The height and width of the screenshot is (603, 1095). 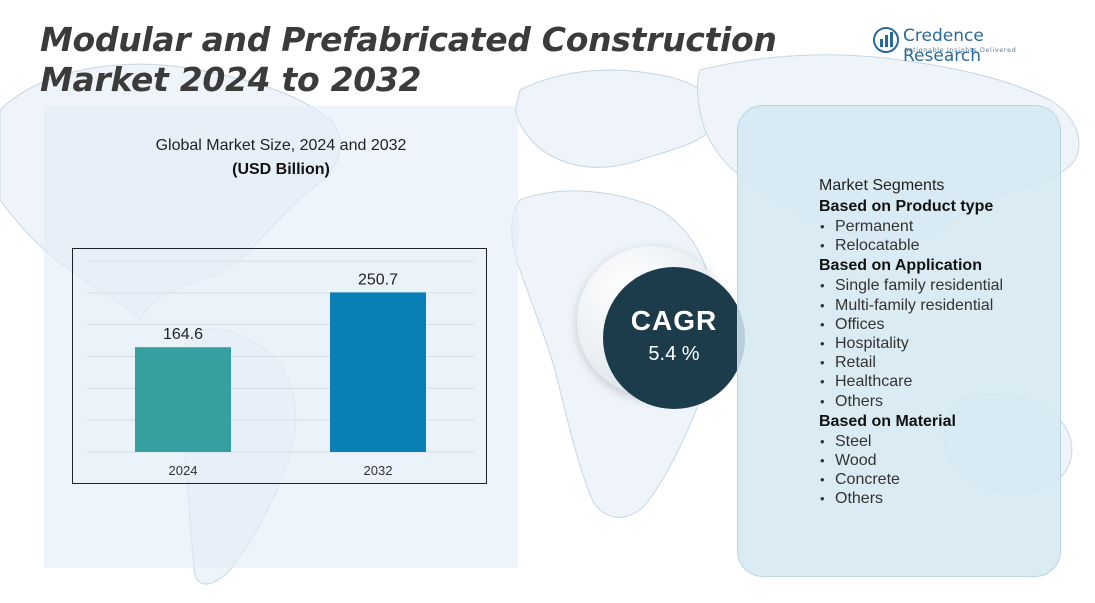 What do you see at coordinates (281, 145) in the screenshot?
I see `chart-subtitle: Global Market Size, 2024 and 2032` at bounding box center [281, 145].